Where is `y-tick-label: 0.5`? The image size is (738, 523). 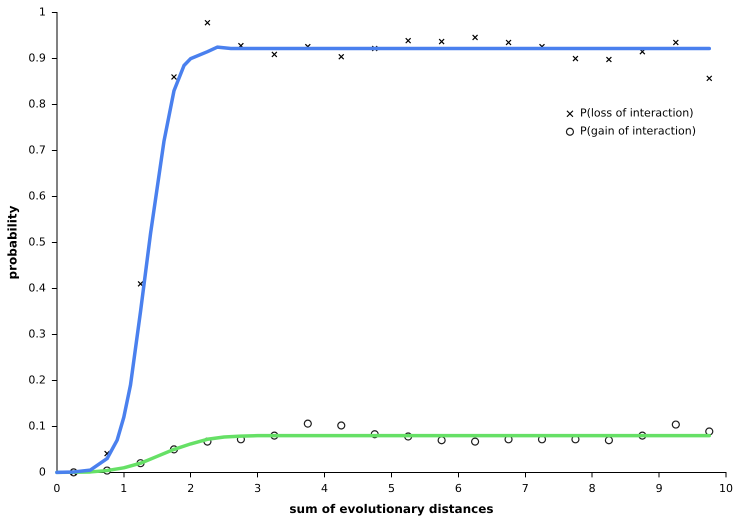
y-tick-label: 0.5 is located at coordinates (37, 241).